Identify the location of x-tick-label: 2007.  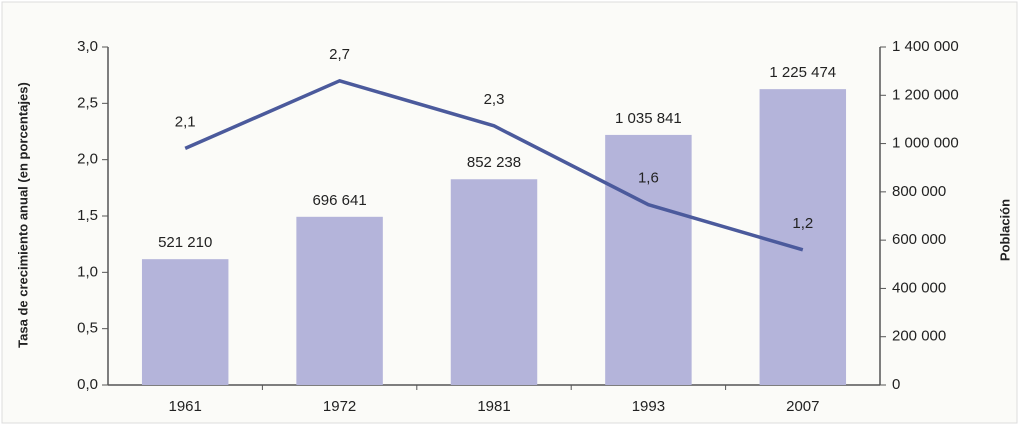
(802, 406).